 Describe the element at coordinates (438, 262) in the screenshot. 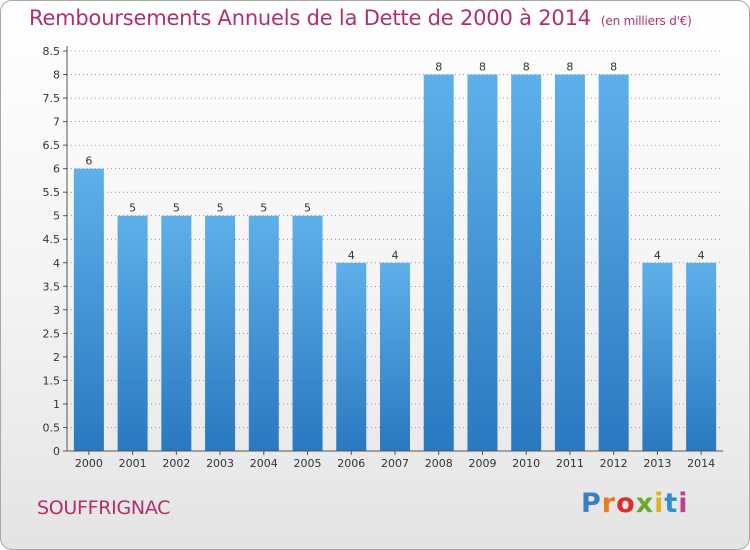

I see `bar-2008` at that location.